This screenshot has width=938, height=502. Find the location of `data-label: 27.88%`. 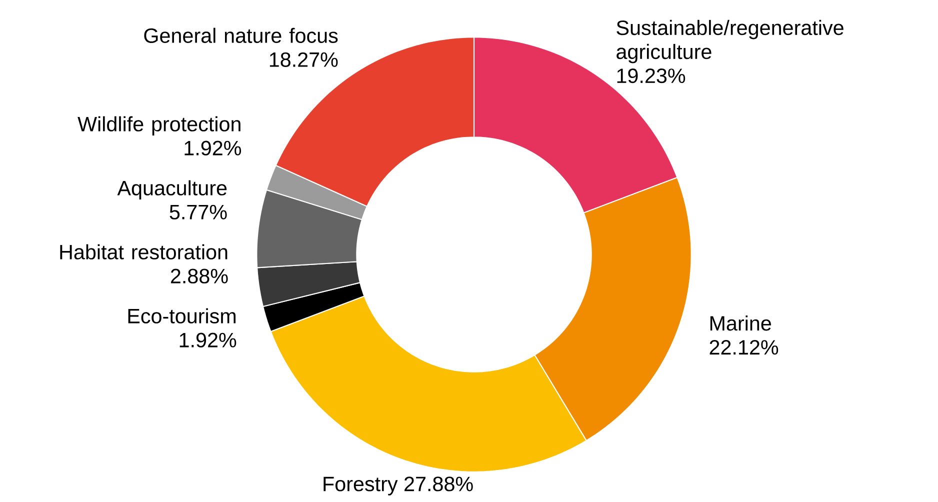

data-label: 27.88% is located at coordinates (438, 484).